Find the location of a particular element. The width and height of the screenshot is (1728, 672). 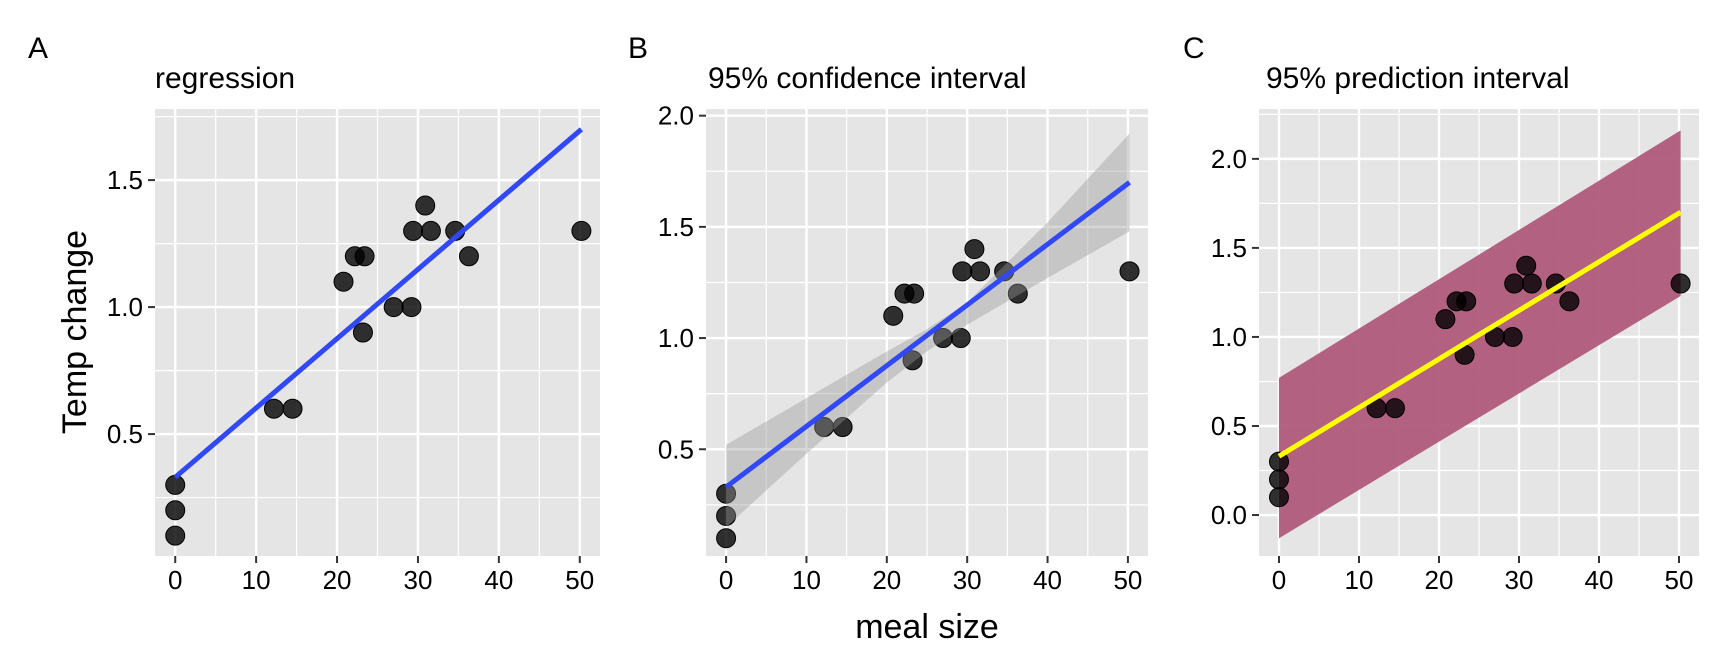

panel-title: regression is located at coordinates (225, 78).